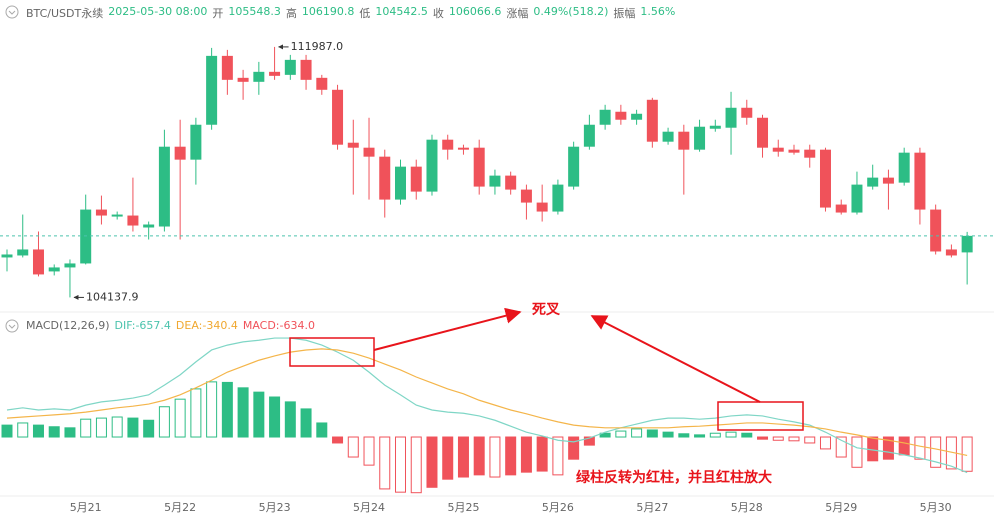 Image resolution: width=994 pixels, height=526 pixels. Describe the element at coordinates (841, 507) in the screenshot. I see `x-tick-label: 5月29` at that location.